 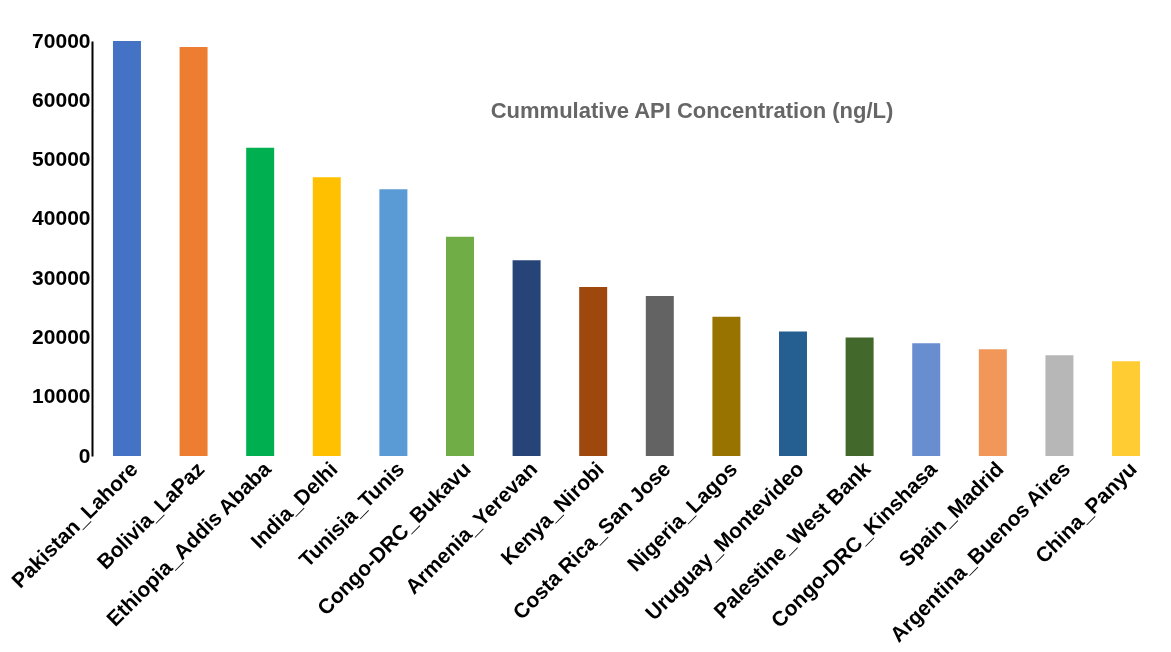 I want to click on y-tick-label: 70000, so click(x=61, y=40).